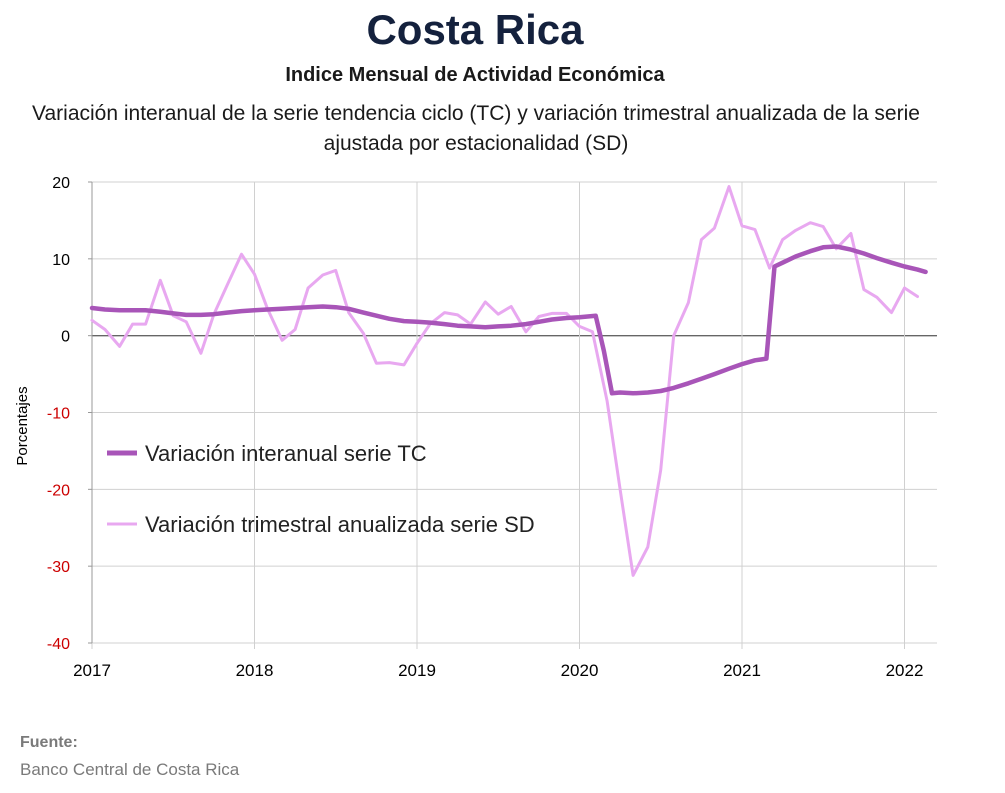 The image size is (1005, 793). What do you see at coordinates (255, 670) in the screenshot?
I see `x-tick-label: 2018` at bounding box center [255, 670].